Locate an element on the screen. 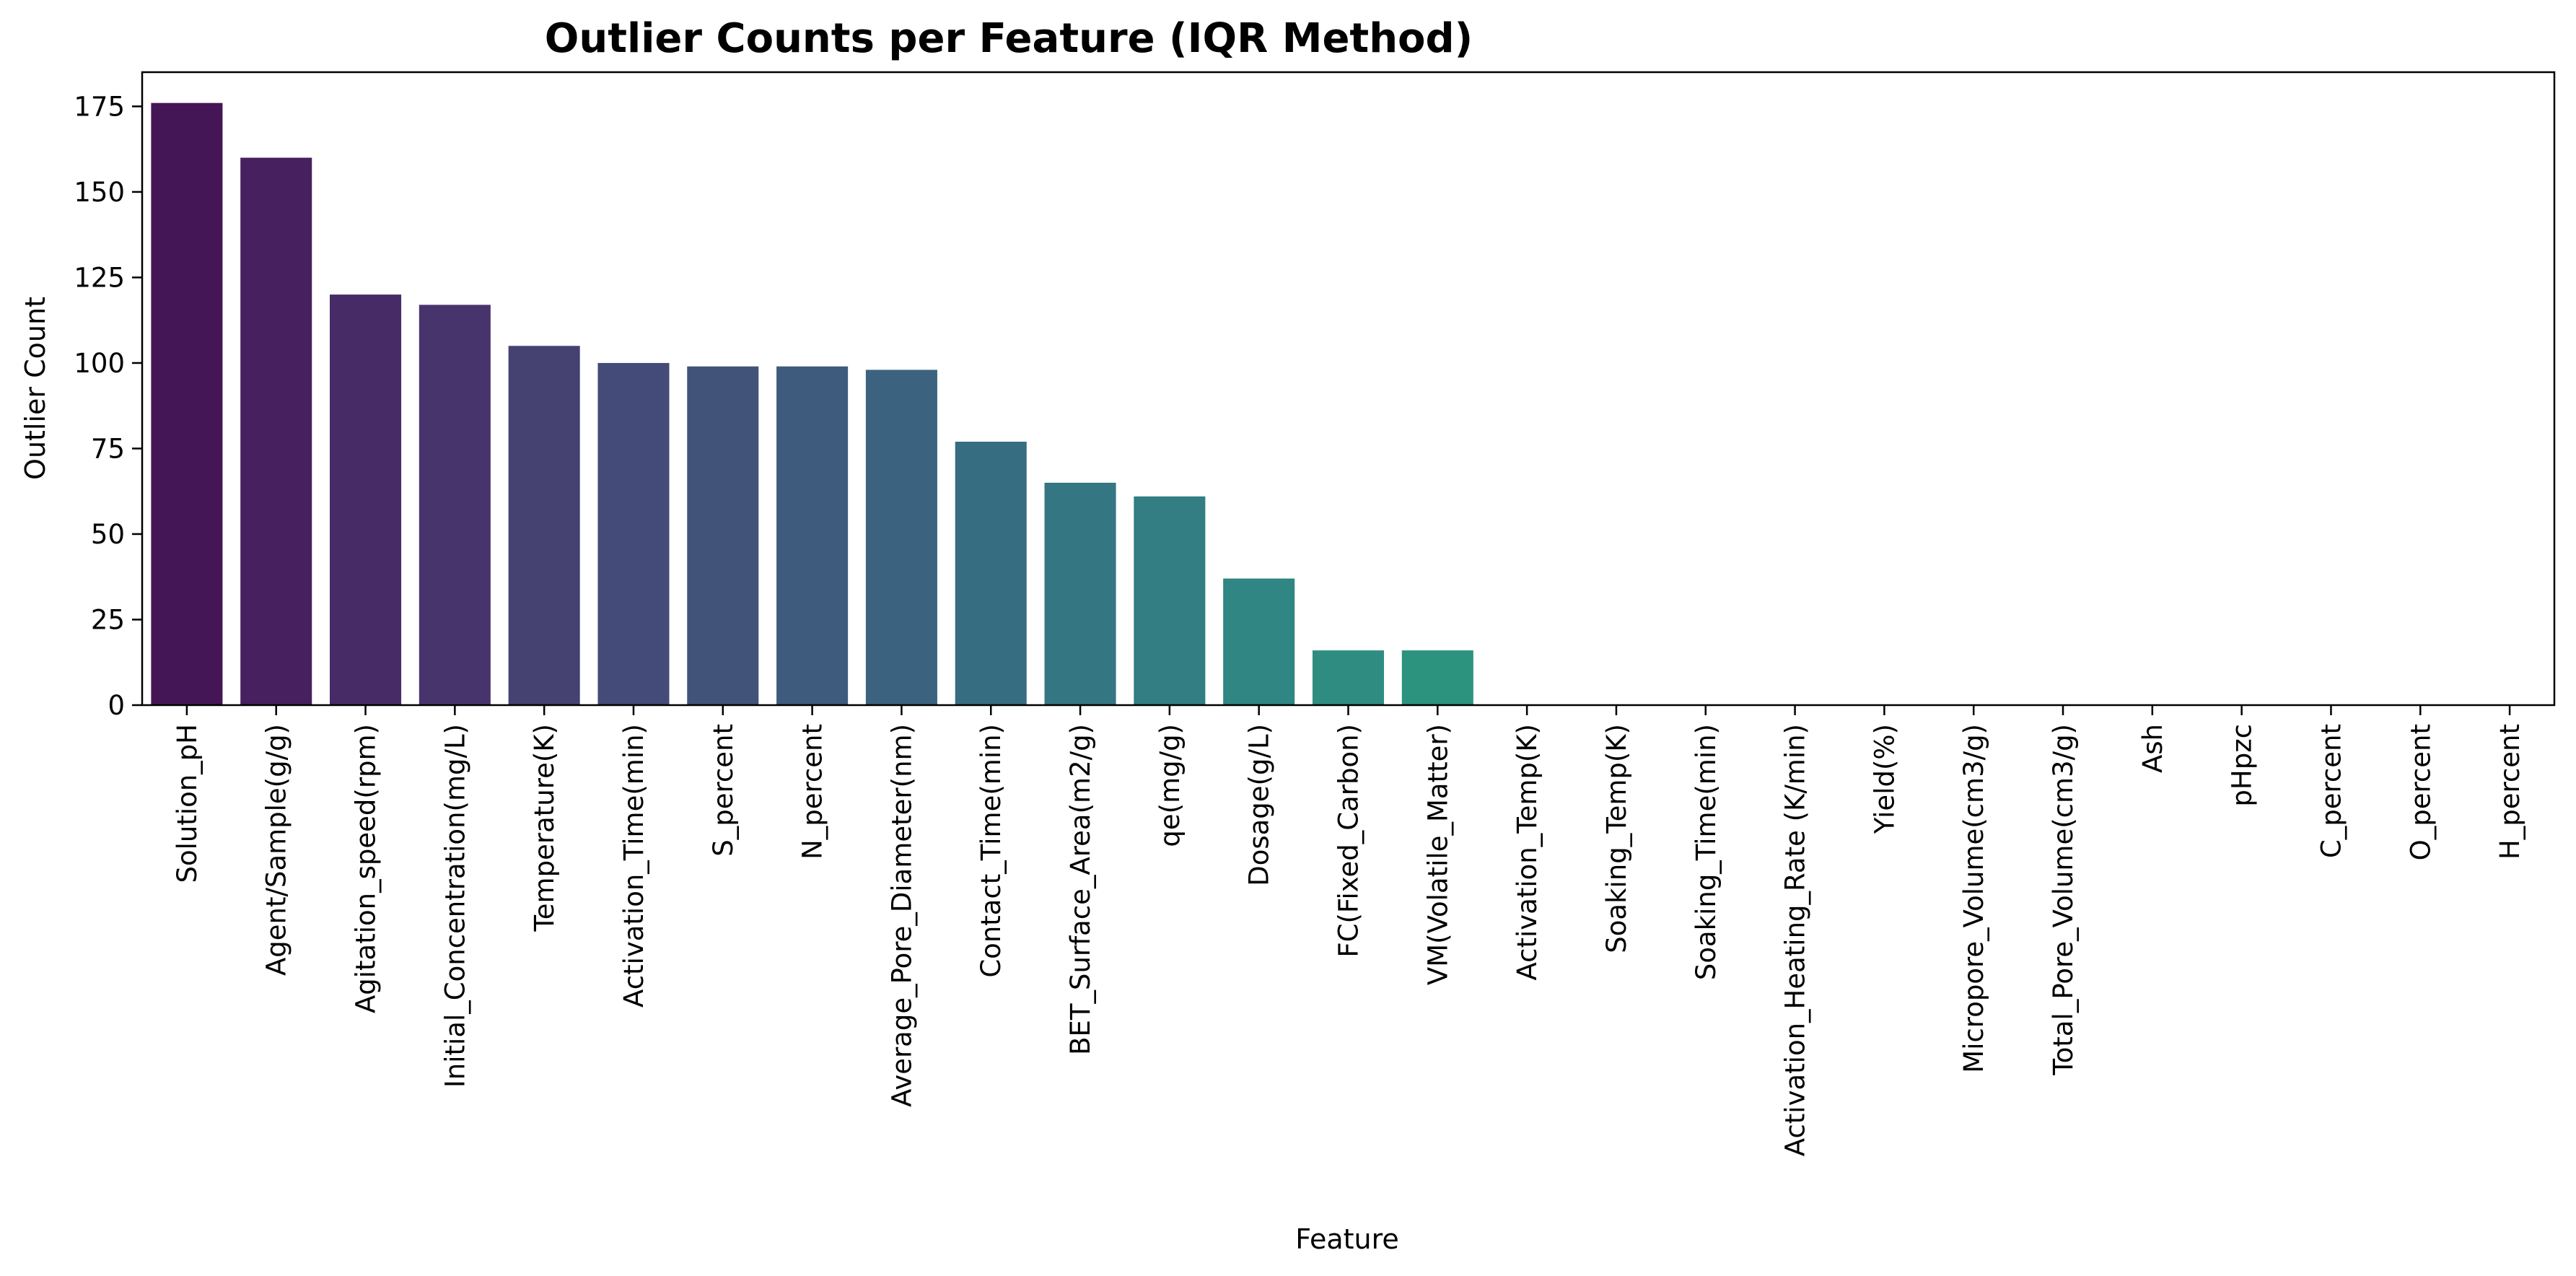 The image size is (2576, 1276). x-tick-label-7: N_percent is located at coordinates (812, 792).